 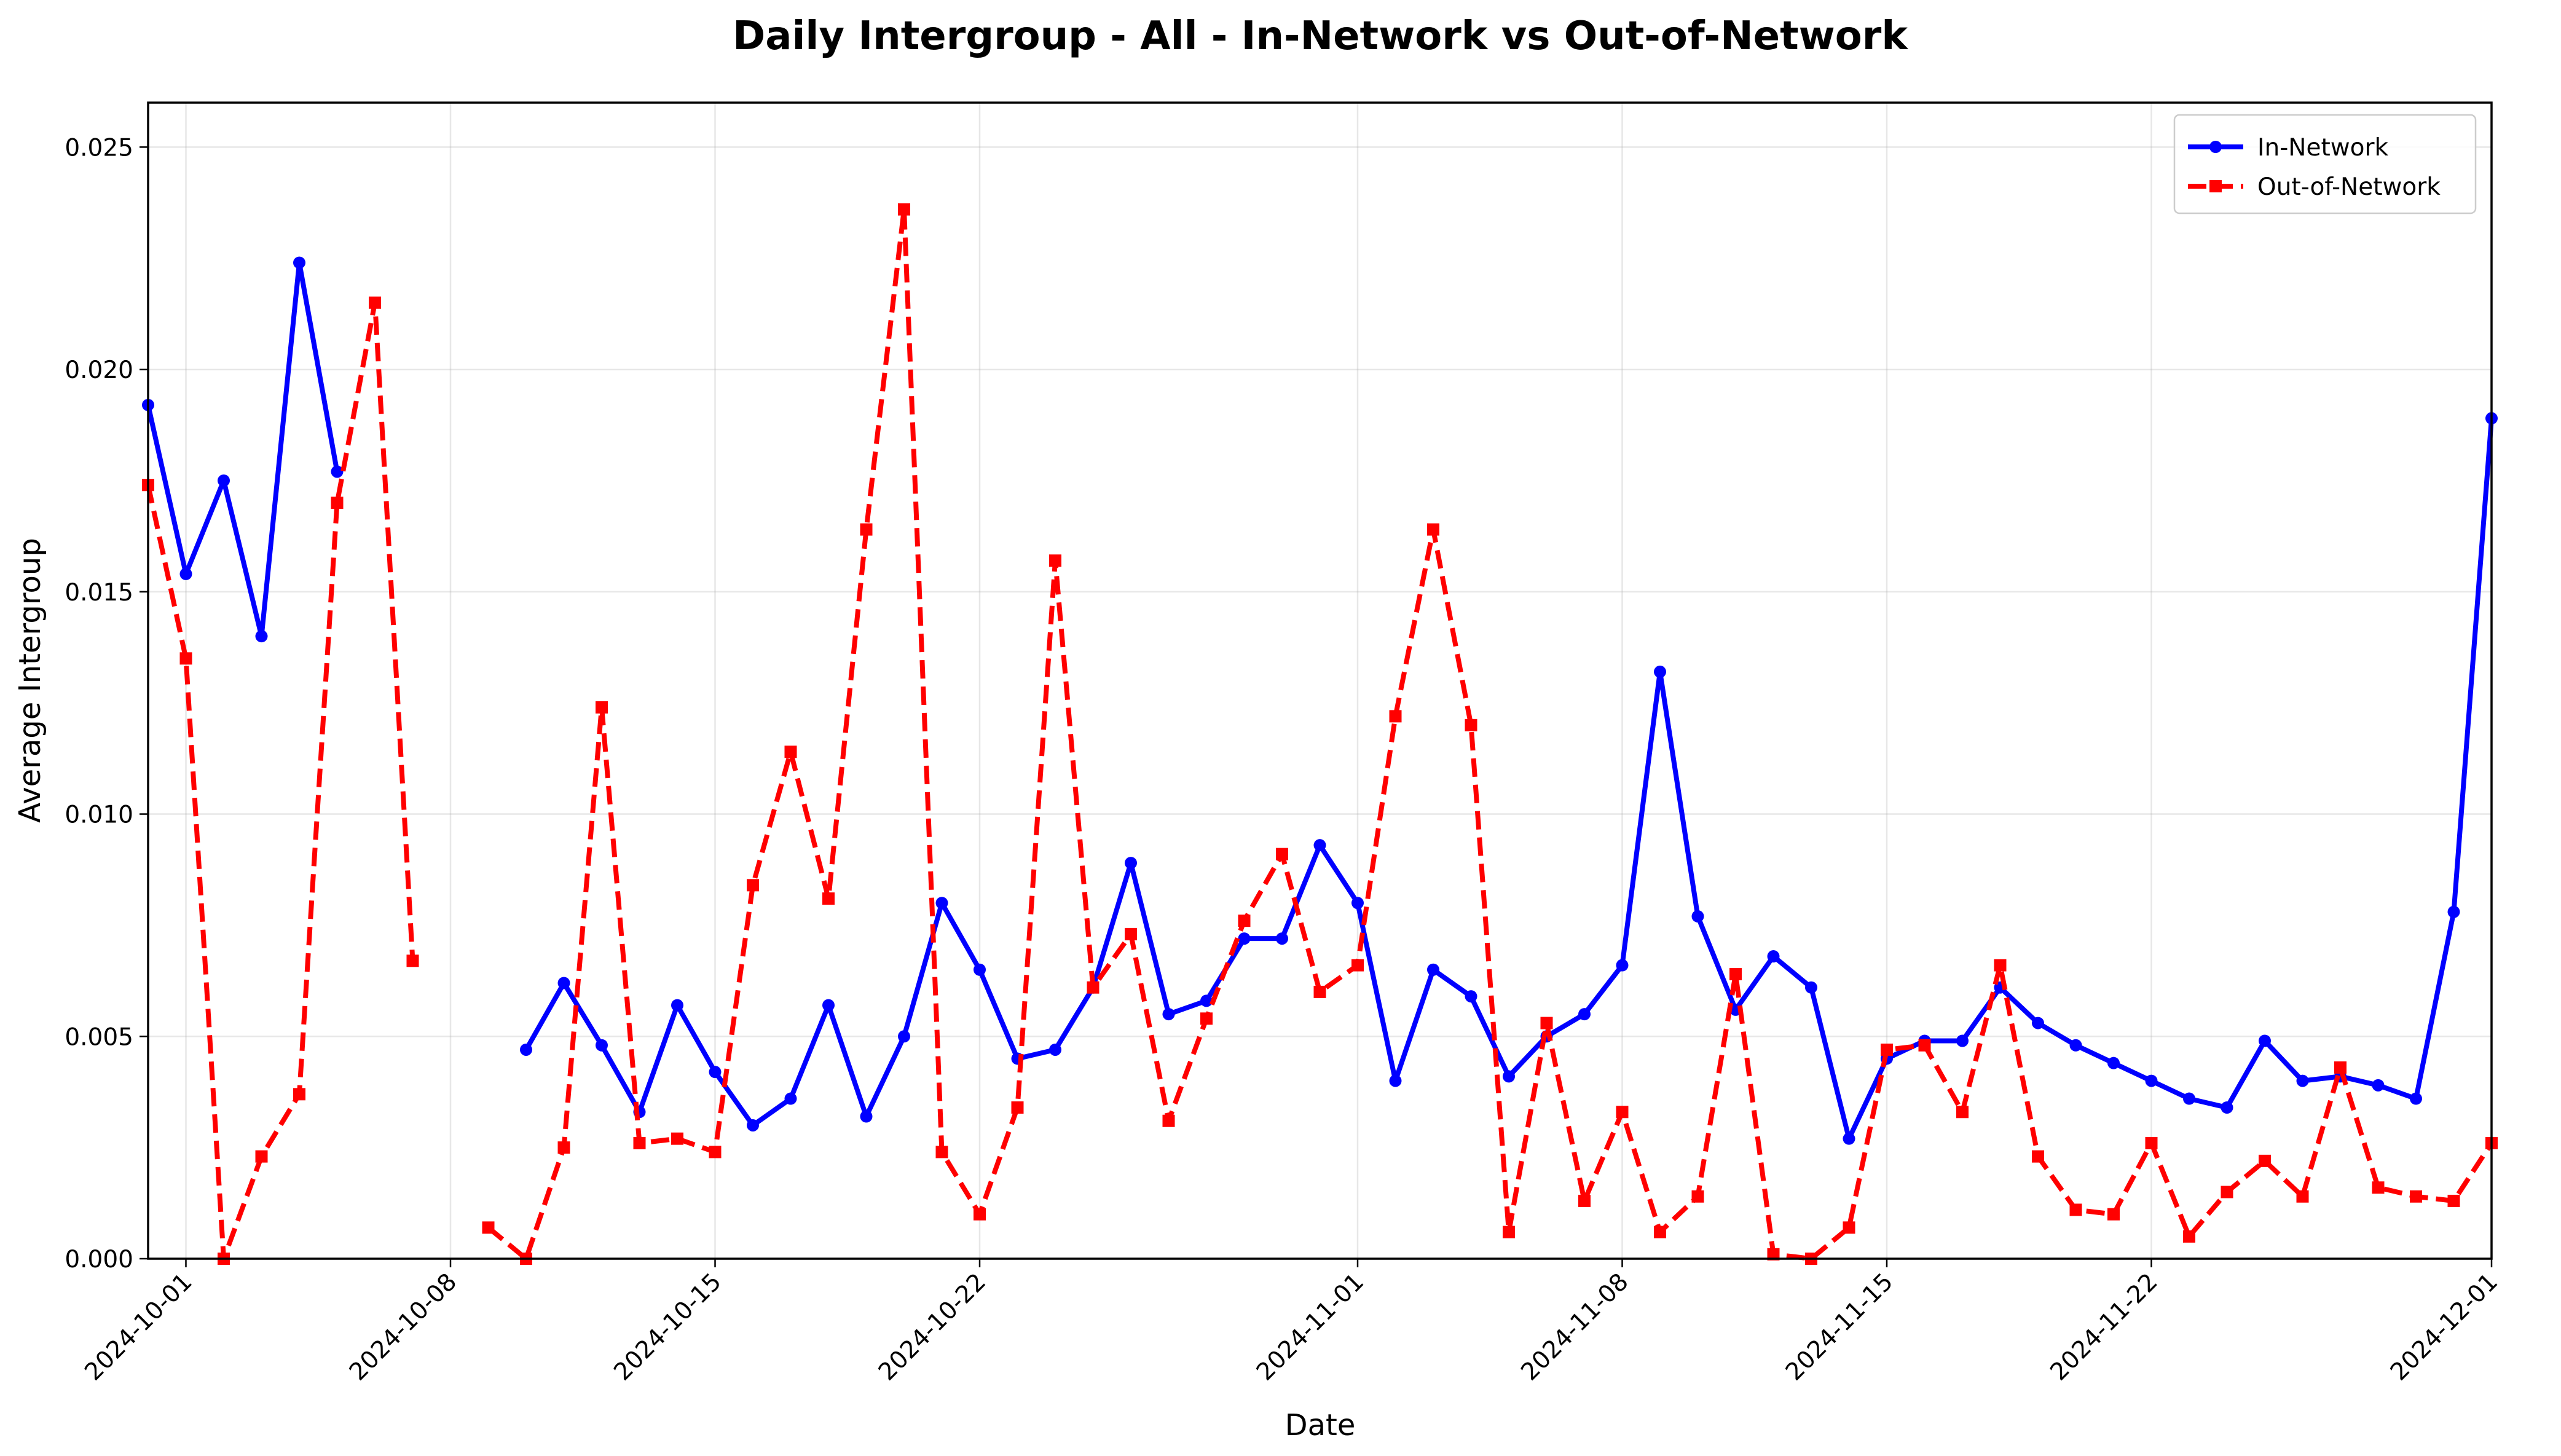 What do you see at coordinates (1320, 1425) in the screenshot?
I see `x-axis-label: Date` at bounding box center [1320, 1425].